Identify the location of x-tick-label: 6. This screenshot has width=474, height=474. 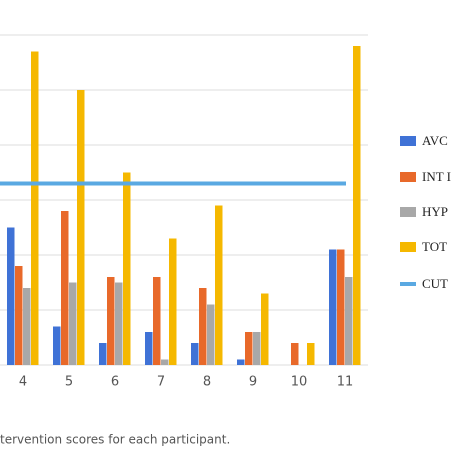
(115, 382).